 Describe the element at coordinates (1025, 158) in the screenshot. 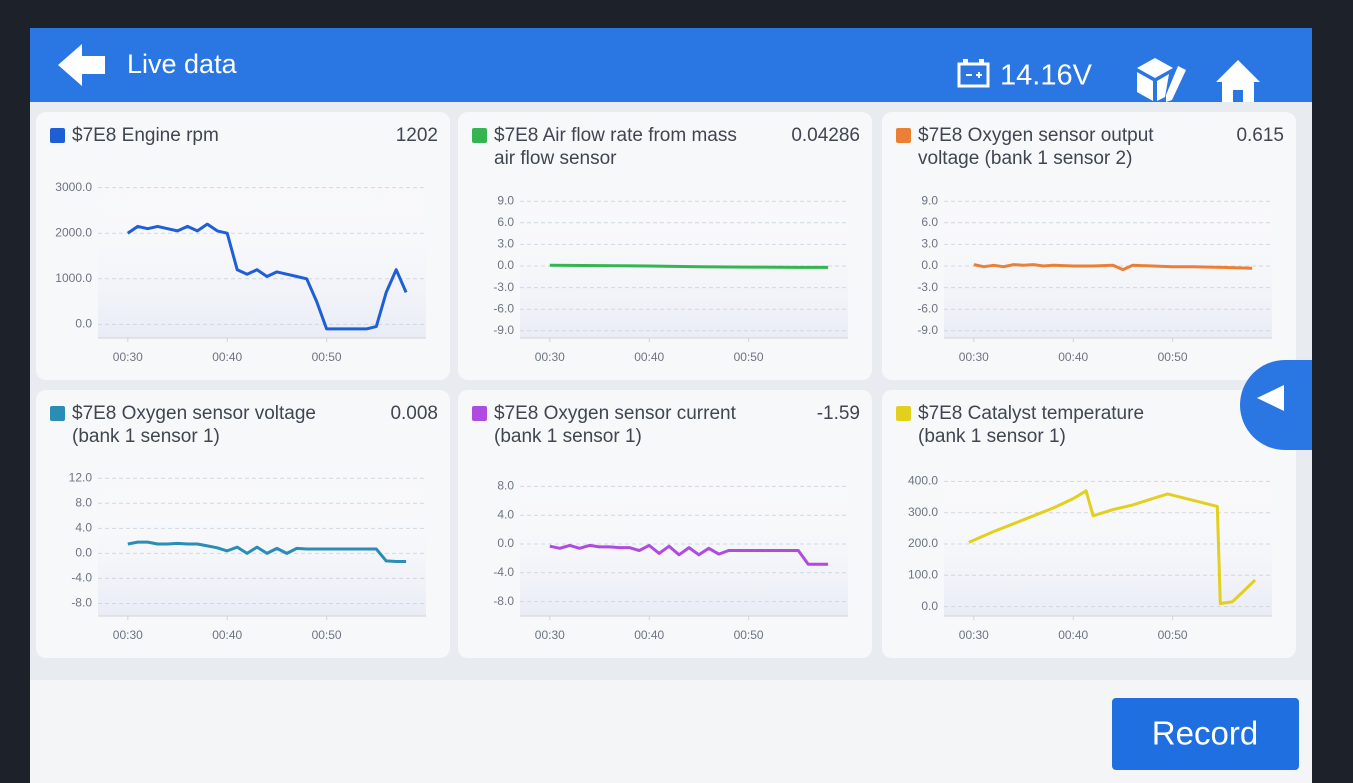

I see `chart-title: voltage (bank 1 sensor 2)` at that location.